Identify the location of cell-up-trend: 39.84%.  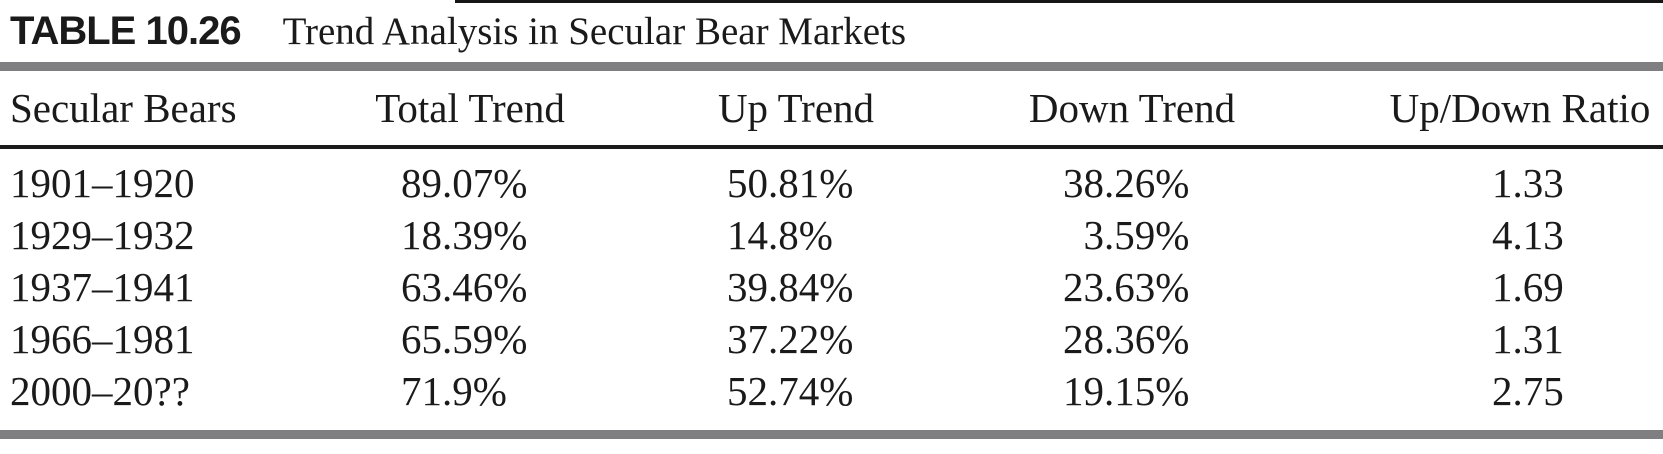
(790, 287).